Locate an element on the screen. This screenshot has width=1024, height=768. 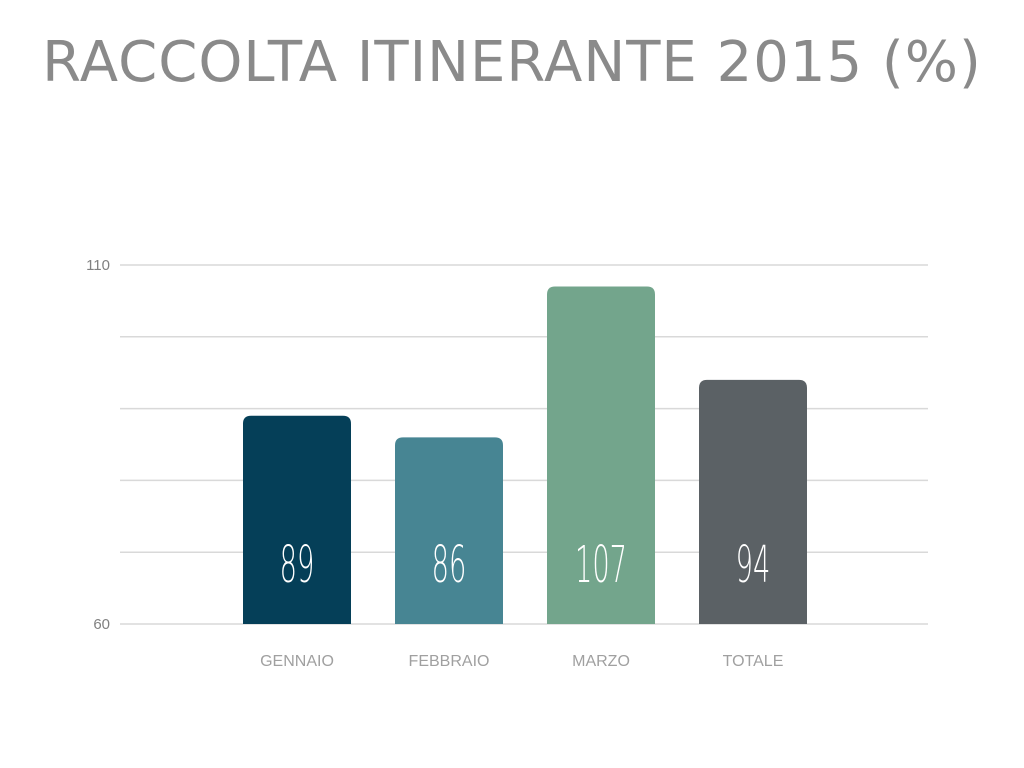
bar-value-label: 86 is located at coordinates (449, 565).